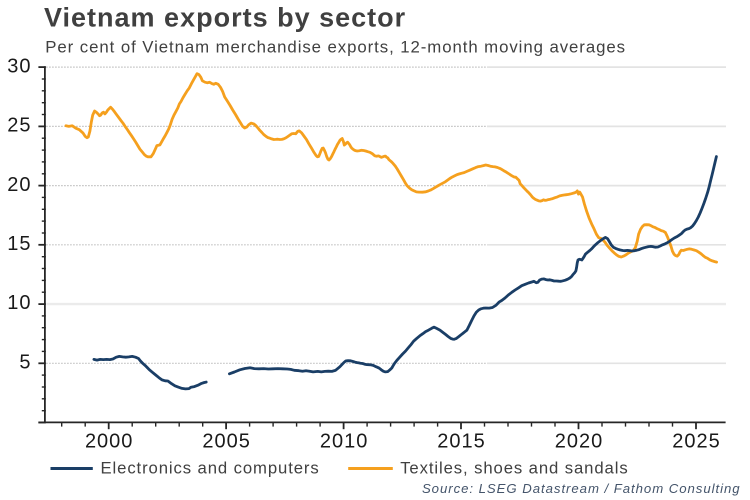  What do you see at coordinates (225, 17) in the screenshot?
I see `svg-text: Vietnam exports by sector` at bounding box center [225, 17].